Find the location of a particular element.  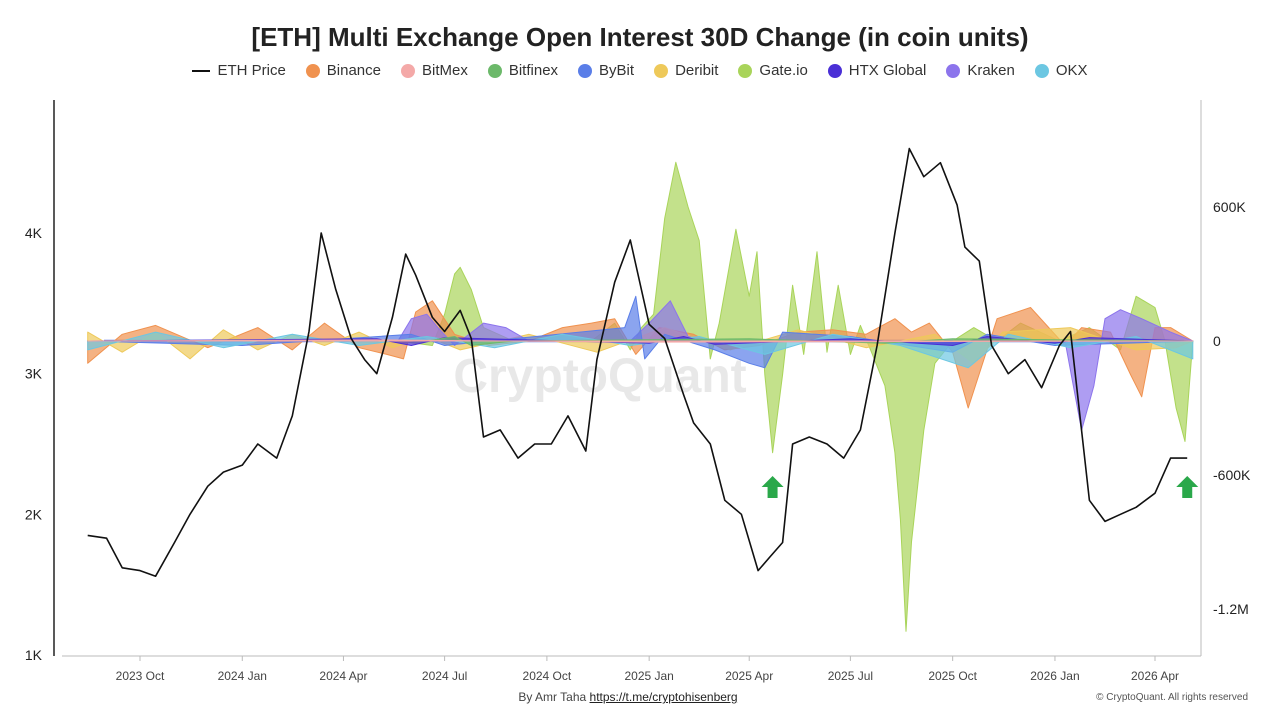

footer-author: By Amr Taha is located at coordinates (552, 697).